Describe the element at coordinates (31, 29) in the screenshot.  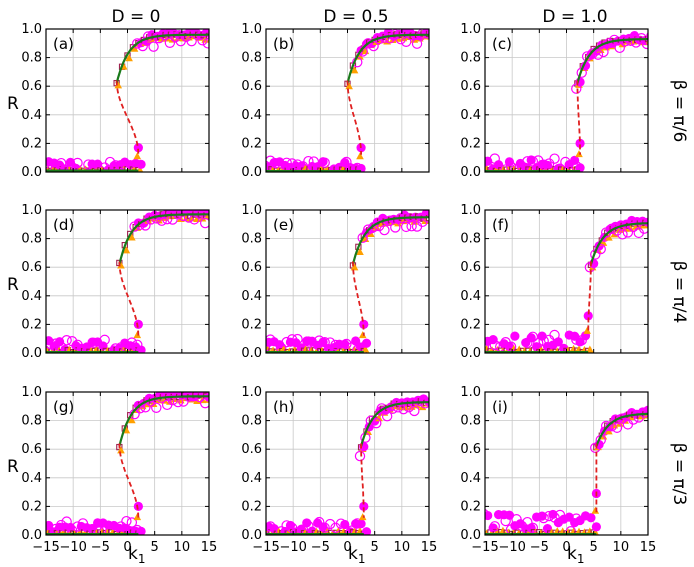
I see `y-tick-label: 1.0` at that location.